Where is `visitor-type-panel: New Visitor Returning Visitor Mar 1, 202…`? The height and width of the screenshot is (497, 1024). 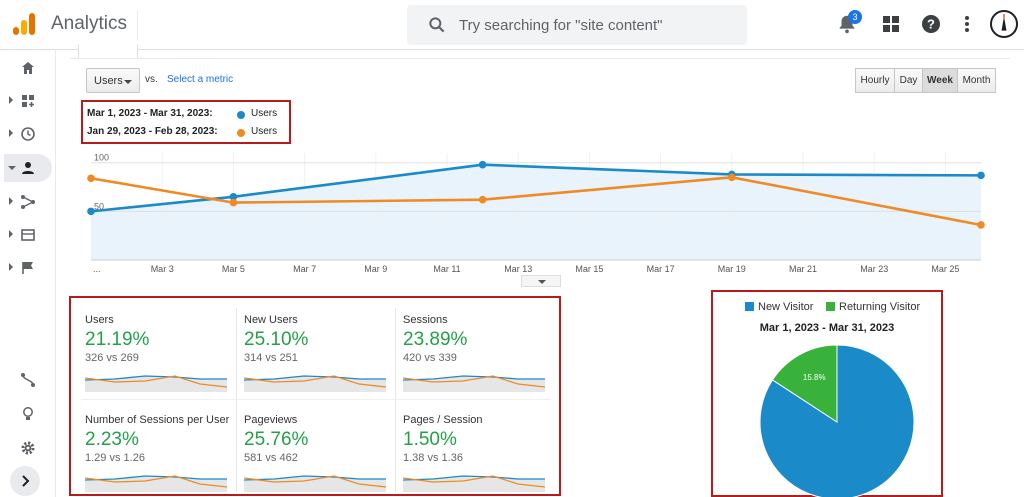 visitor-type-panel: New Visitor Returning Visitor Mar 1, 202… is located at coordinates (827, 393).